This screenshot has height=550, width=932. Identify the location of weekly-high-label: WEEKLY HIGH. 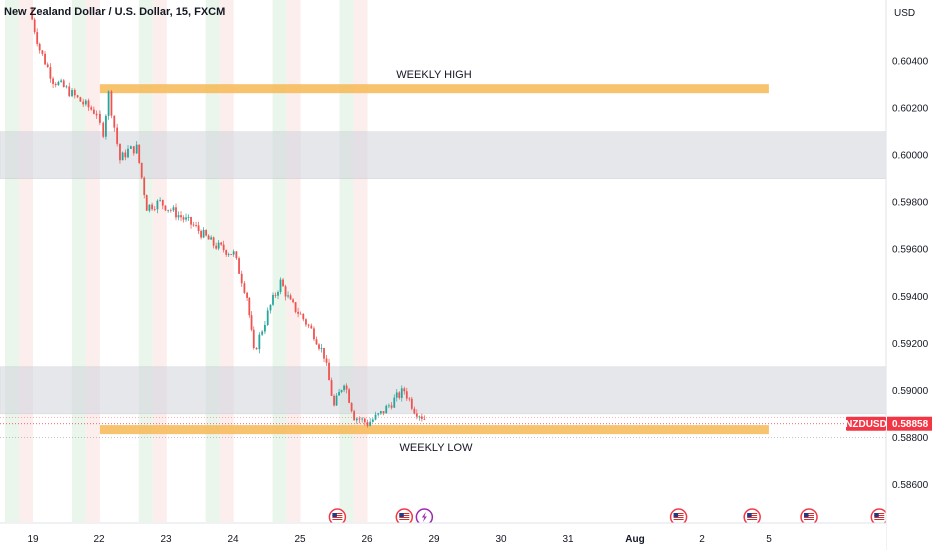
(433, 75).